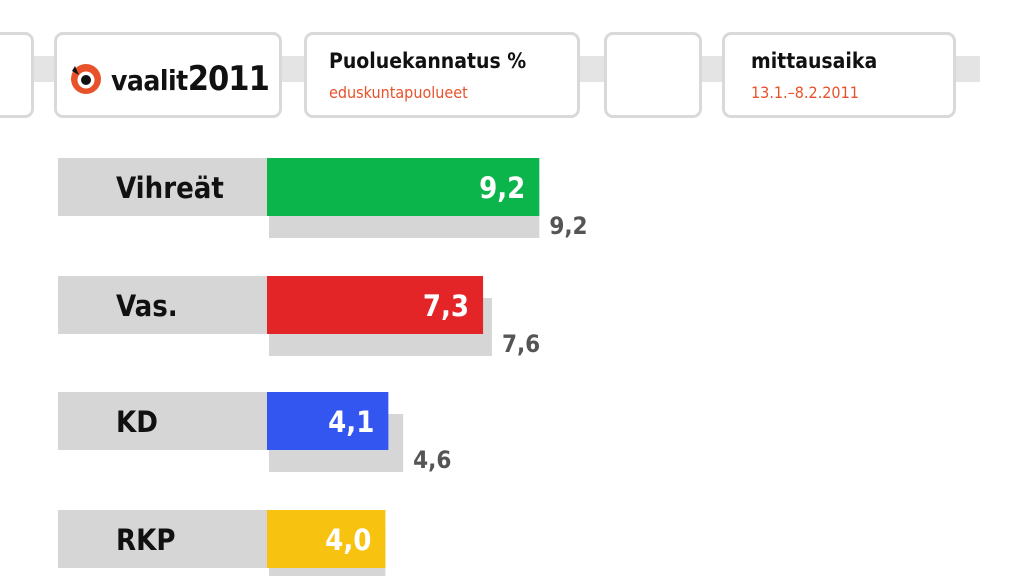  Describe the element at coordinates (351, 422) in the screenshot. I see `value-label: 4,1` at that location.